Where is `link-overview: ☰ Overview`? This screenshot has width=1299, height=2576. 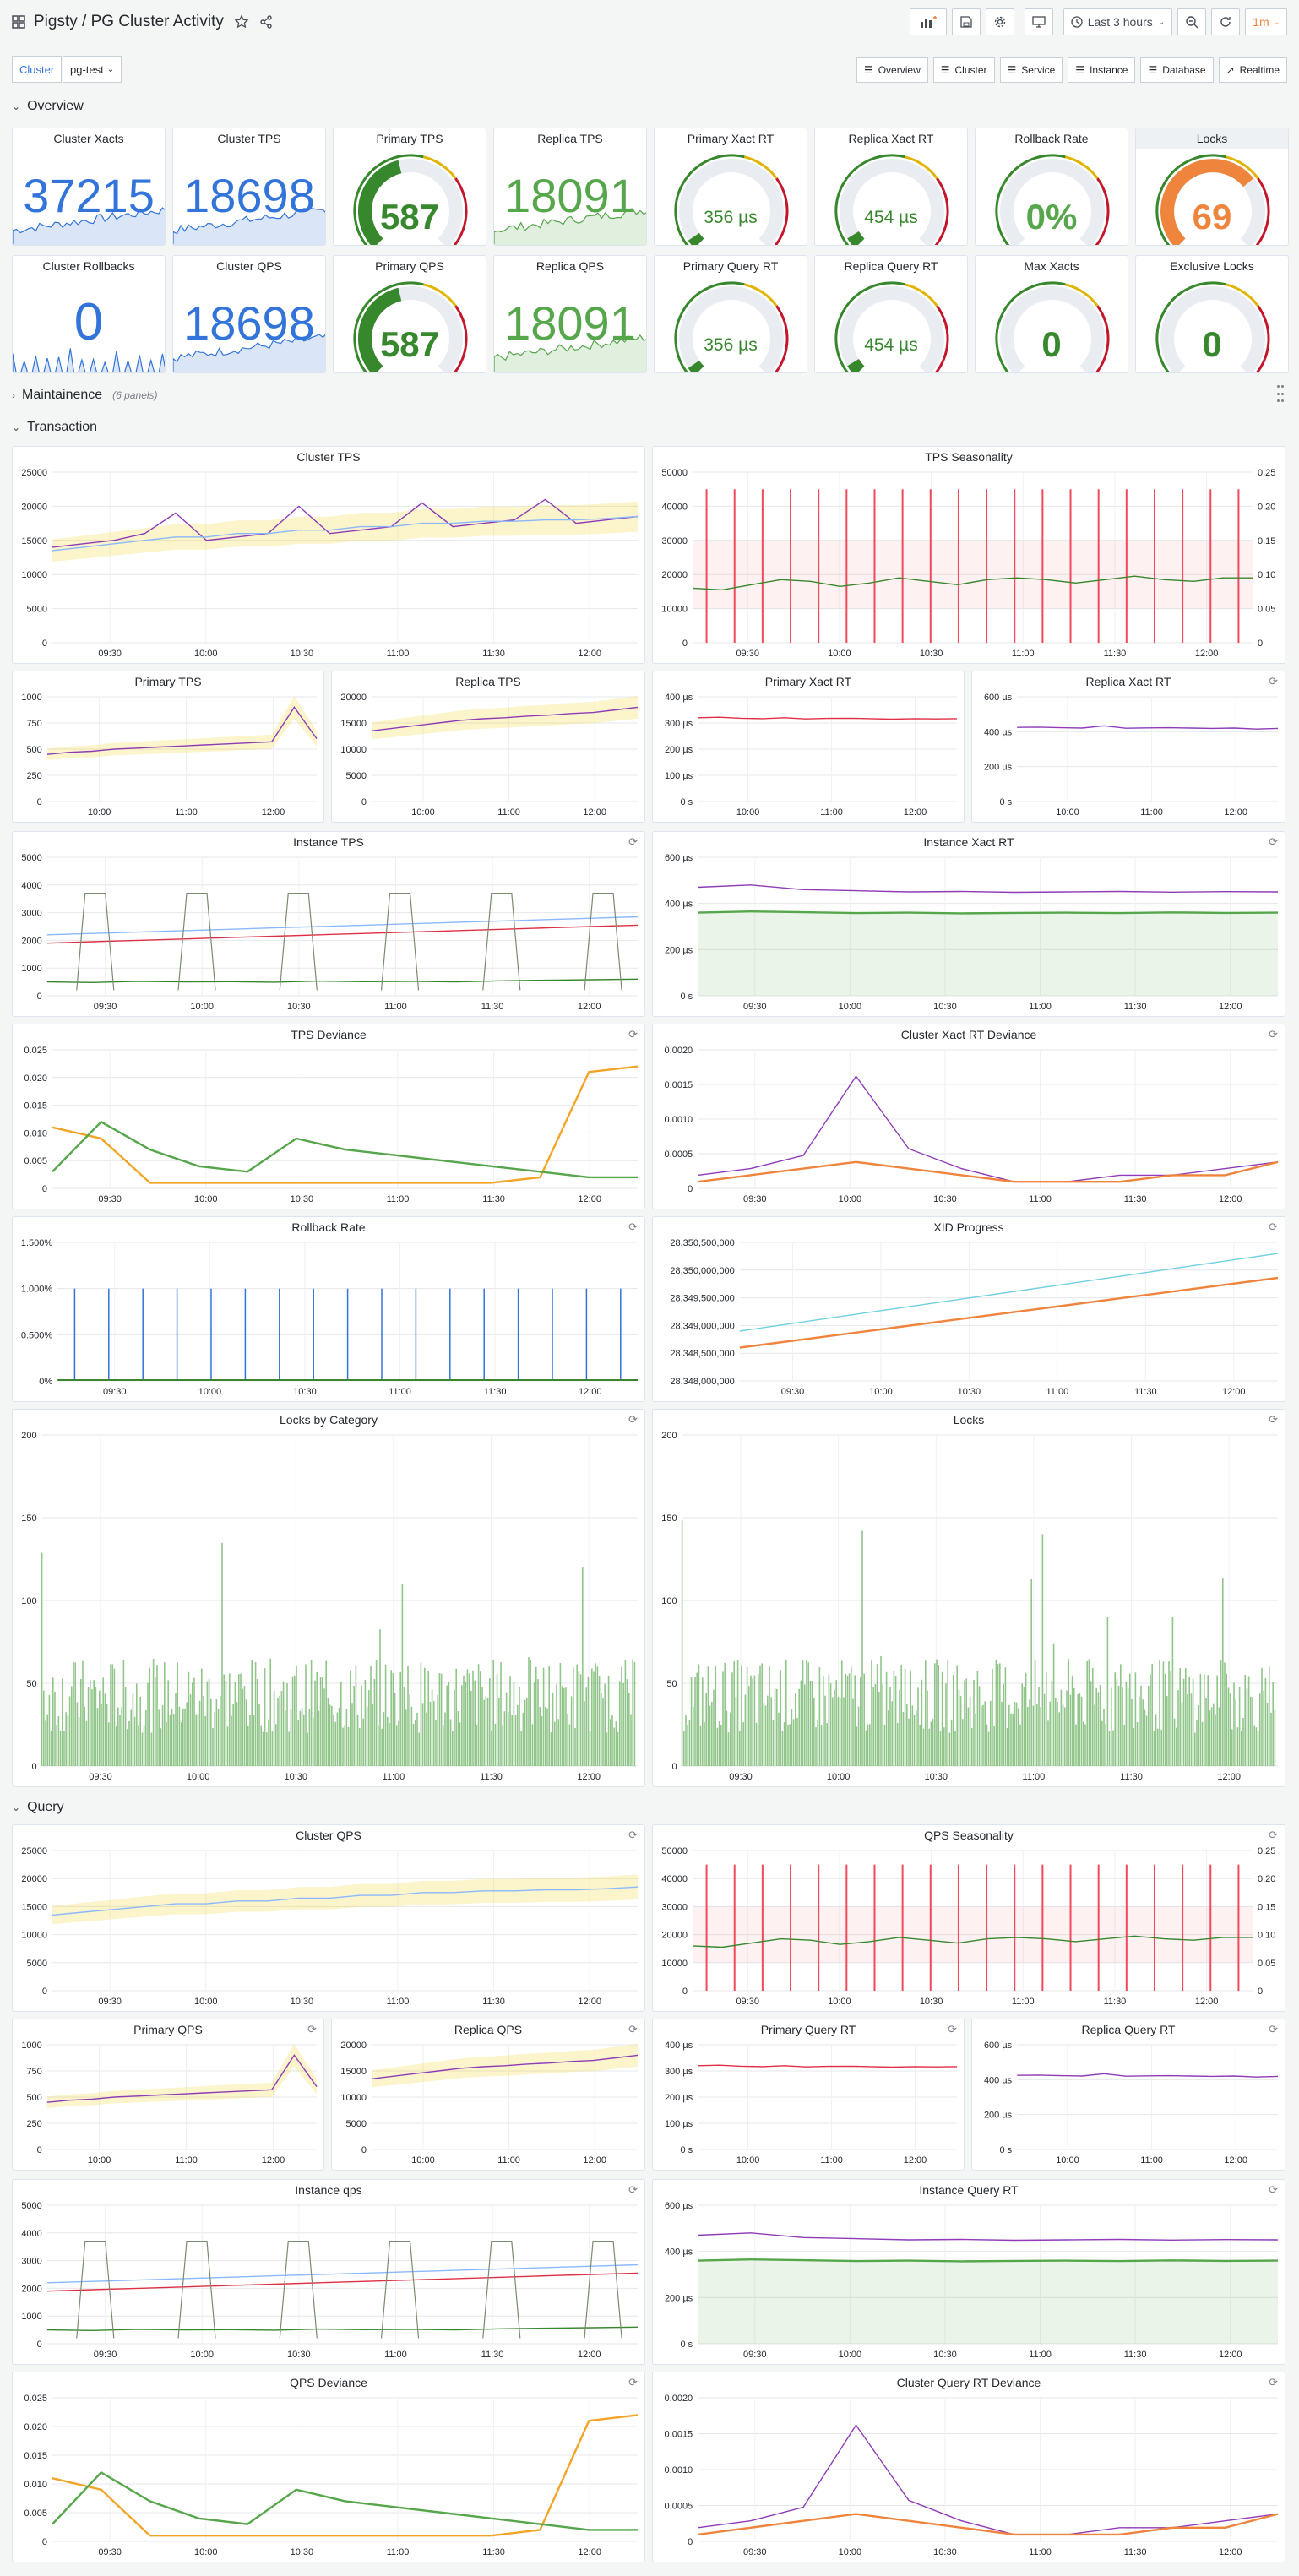 link-overview: ☰ Overview is located at coordinates (892, 70).